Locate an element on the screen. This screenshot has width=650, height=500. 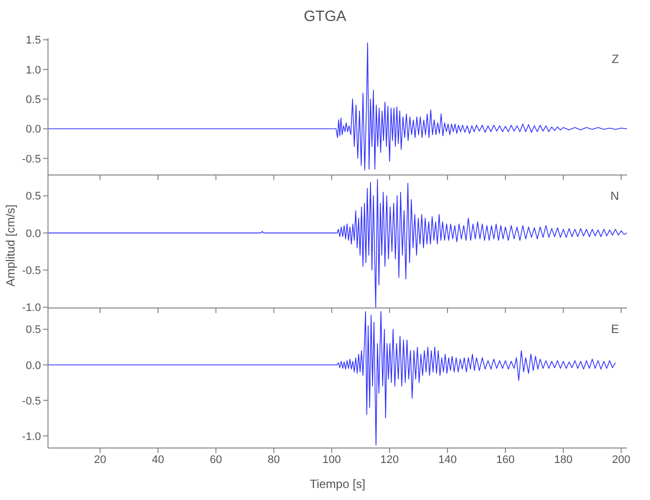
y-tick-label: 1.5 is located at coordinates (33, 40).